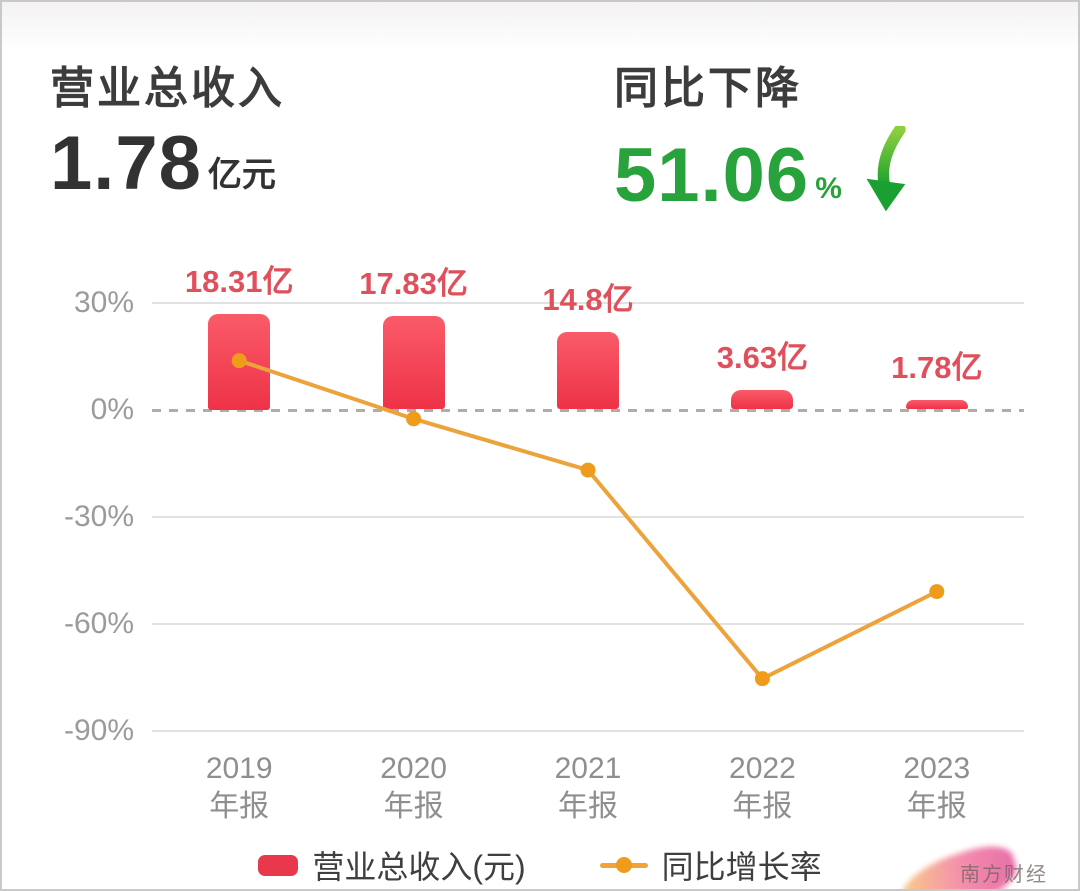  I want to click on legend-item-growth: 同比增长率, so click(710, 865).